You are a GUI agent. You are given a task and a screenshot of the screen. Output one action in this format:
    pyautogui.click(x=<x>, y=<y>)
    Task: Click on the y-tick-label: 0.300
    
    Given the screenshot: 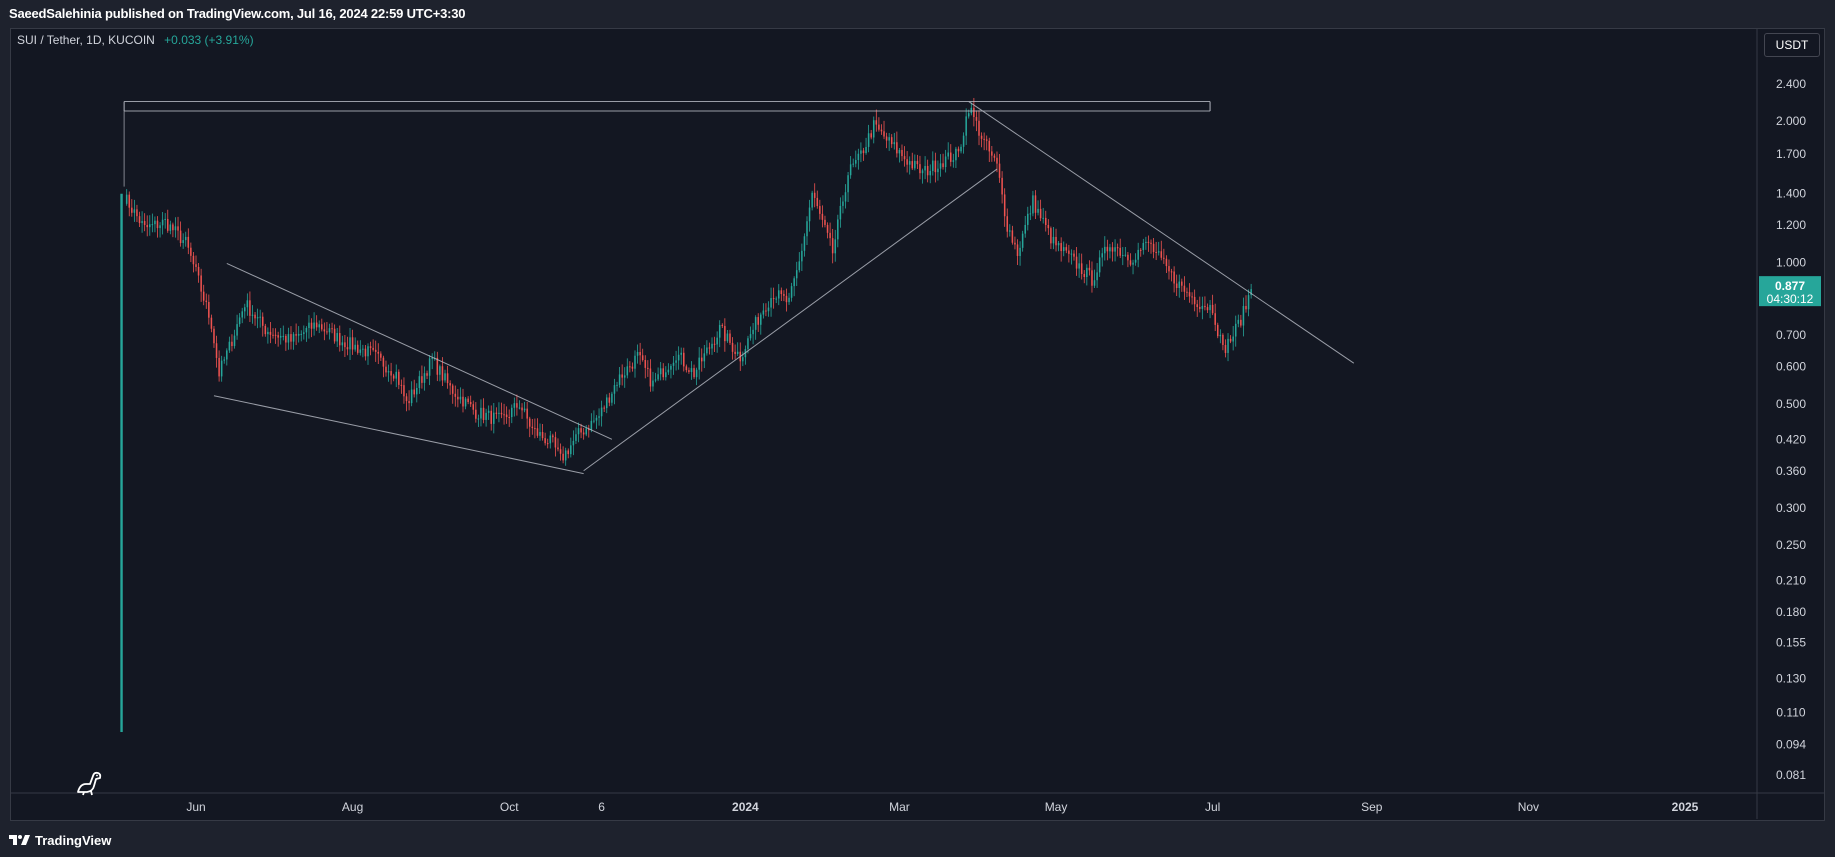 What is the action you would take?
    pyautogui.click(x=1791, y=508)
    